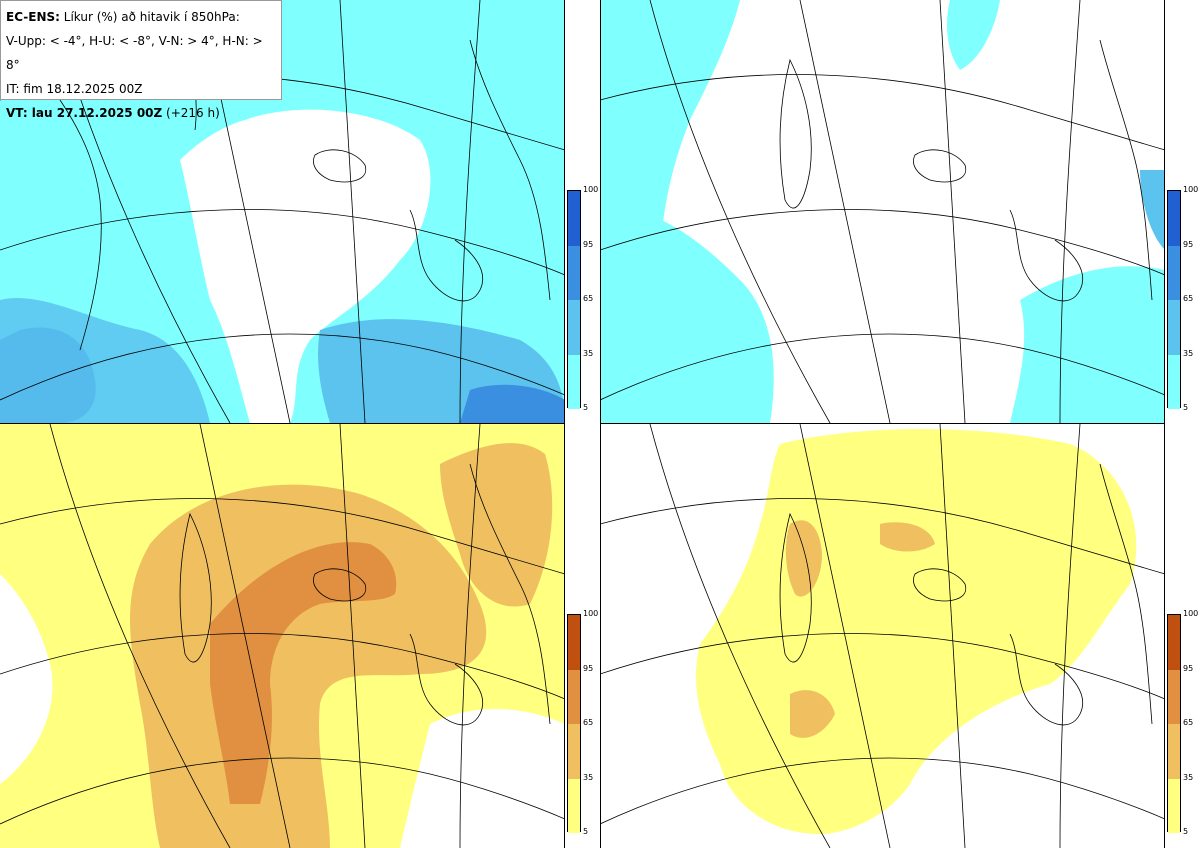 This screenshot has width=1200, height=848. Describe the element at coordinates (191, 113) in the screenshot. I see `title-lead-time: (+216 h)` at that location.